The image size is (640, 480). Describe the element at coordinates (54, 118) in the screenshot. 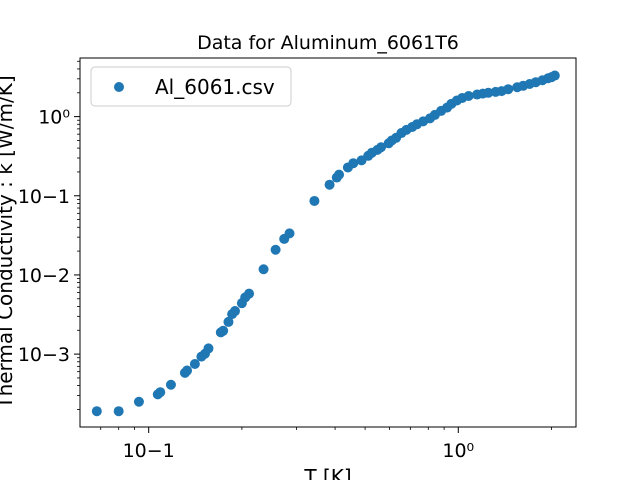

I see `y-tick-label: 10⁰` at that location.